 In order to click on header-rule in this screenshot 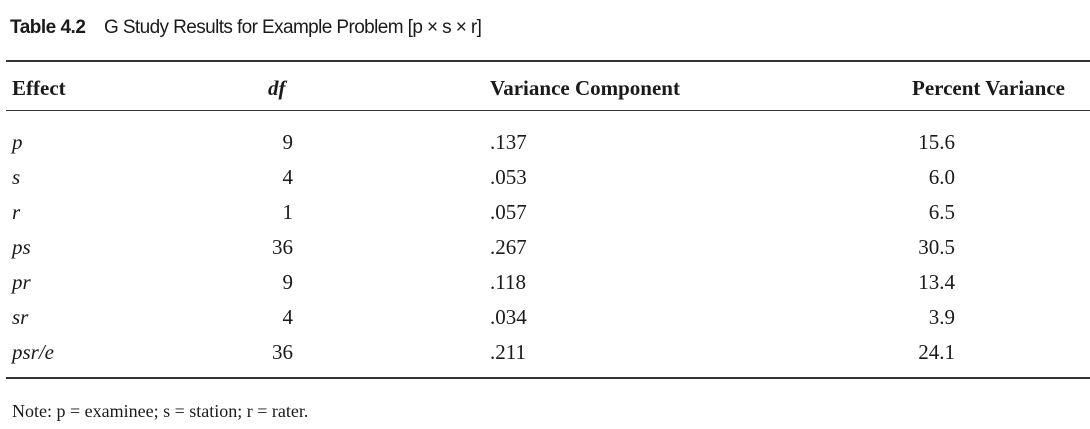, I will do `click(548, 110)`.